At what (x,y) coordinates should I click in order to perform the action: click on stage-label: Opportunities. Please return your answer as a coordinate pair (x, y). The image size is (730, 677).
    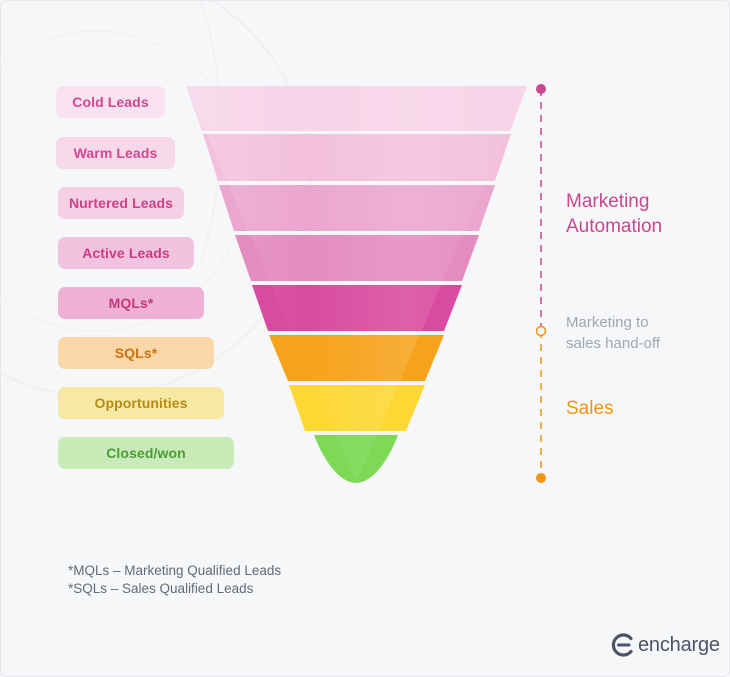
    Looking at the image, I should click on (141, 403).